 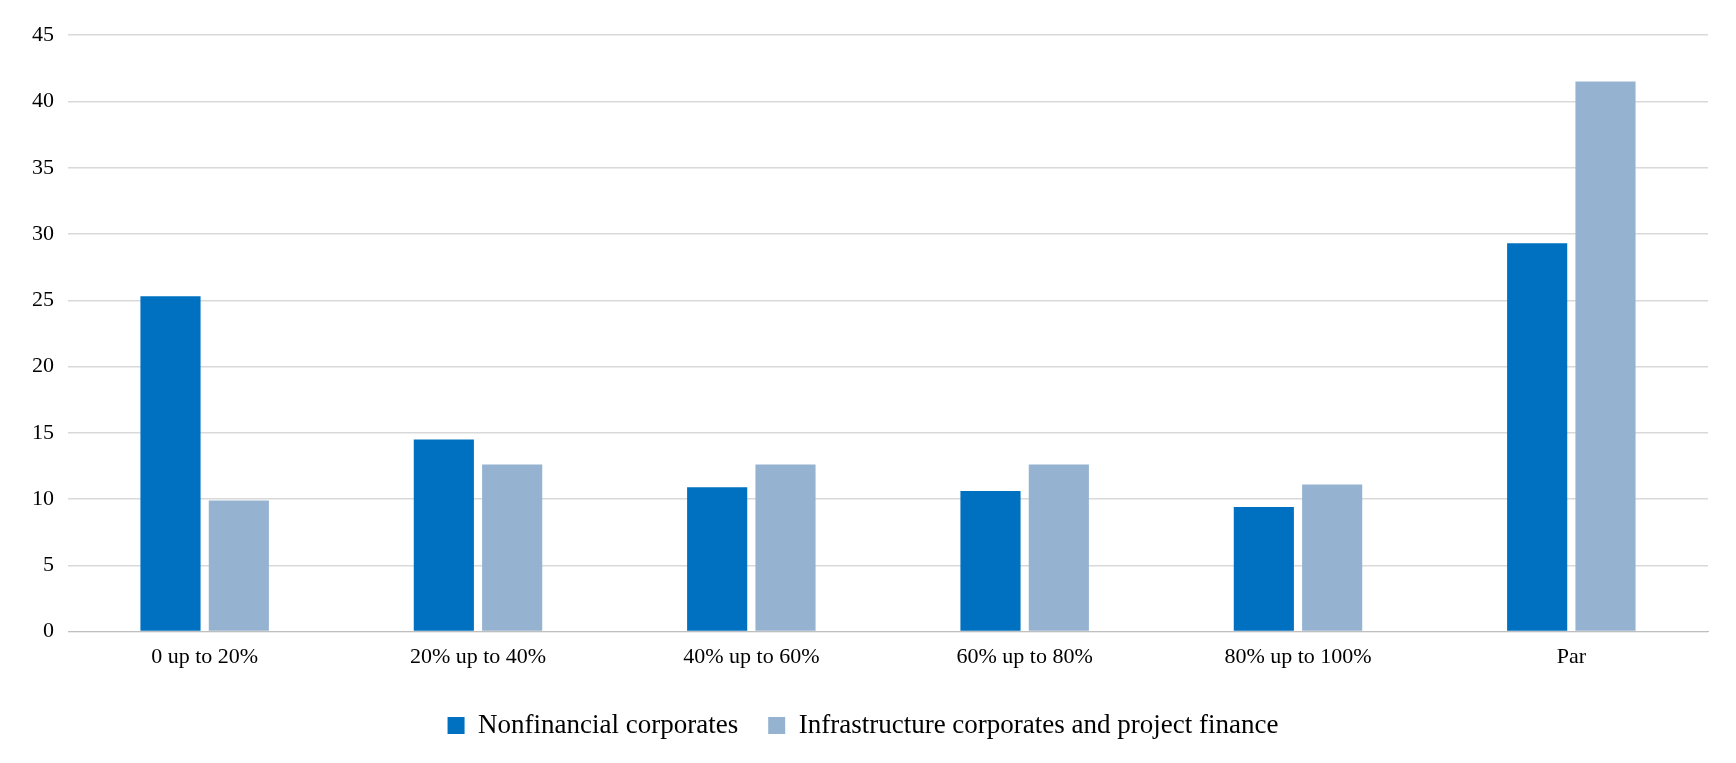 I want to click on y-tick-label: 5, so click(x=48, y=564).